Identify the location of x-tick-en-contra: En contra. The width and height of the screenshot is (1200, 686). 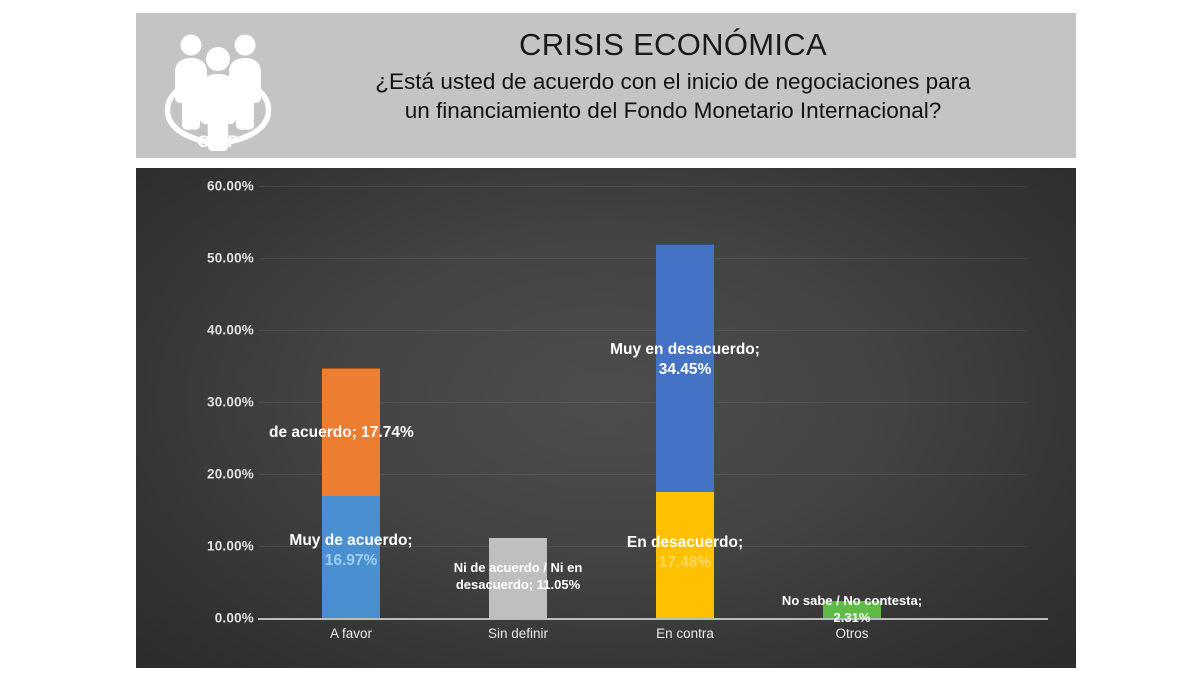
(685, 633).